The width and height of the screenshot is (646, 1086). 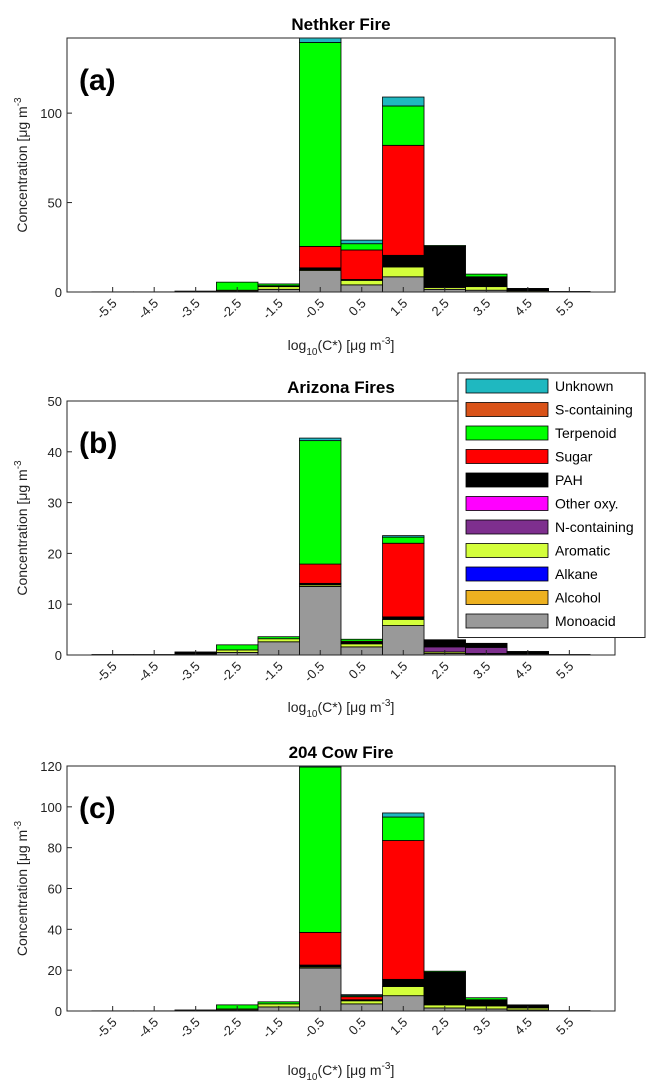 I want to click on legend-label: Sugar, so click(x=574, y=457).